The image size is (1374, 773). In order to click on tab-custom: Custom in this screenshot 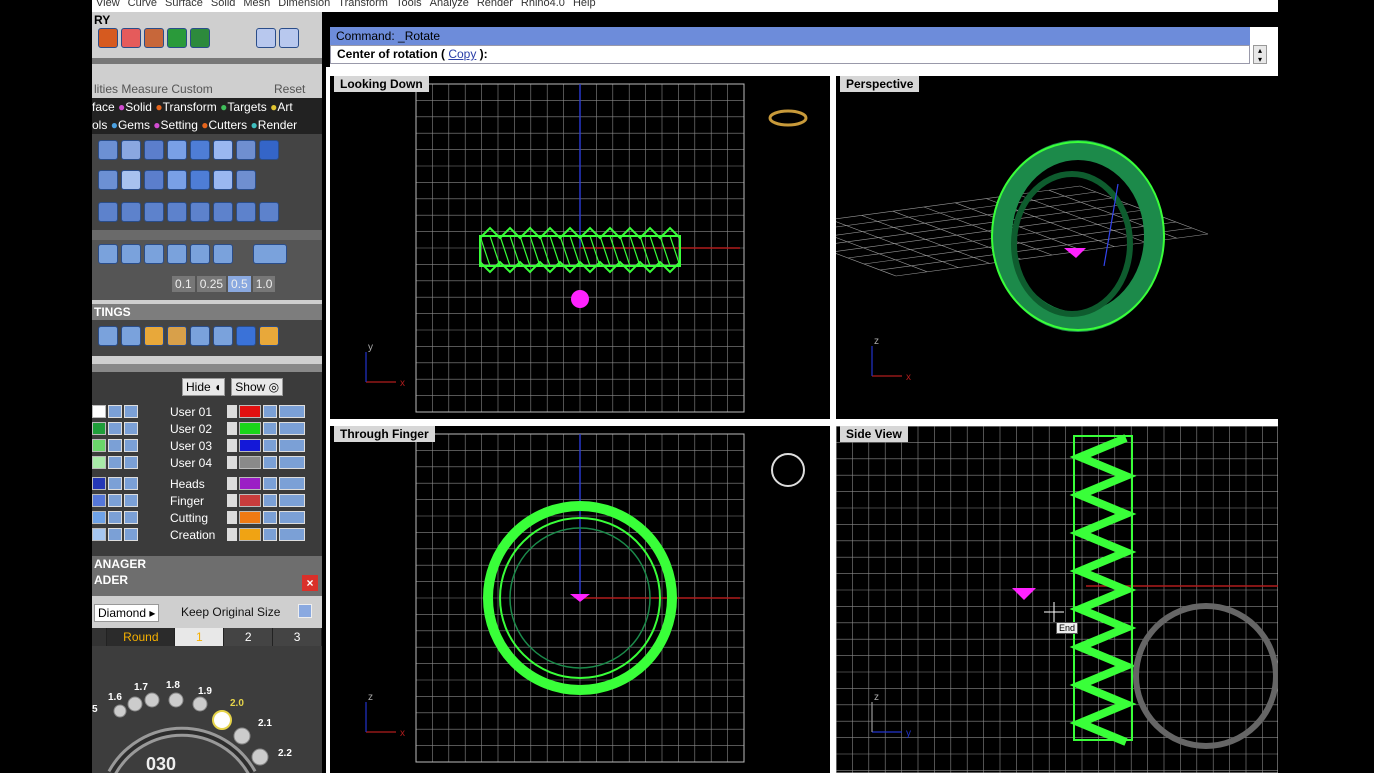, I will do `click(192, 89)`.